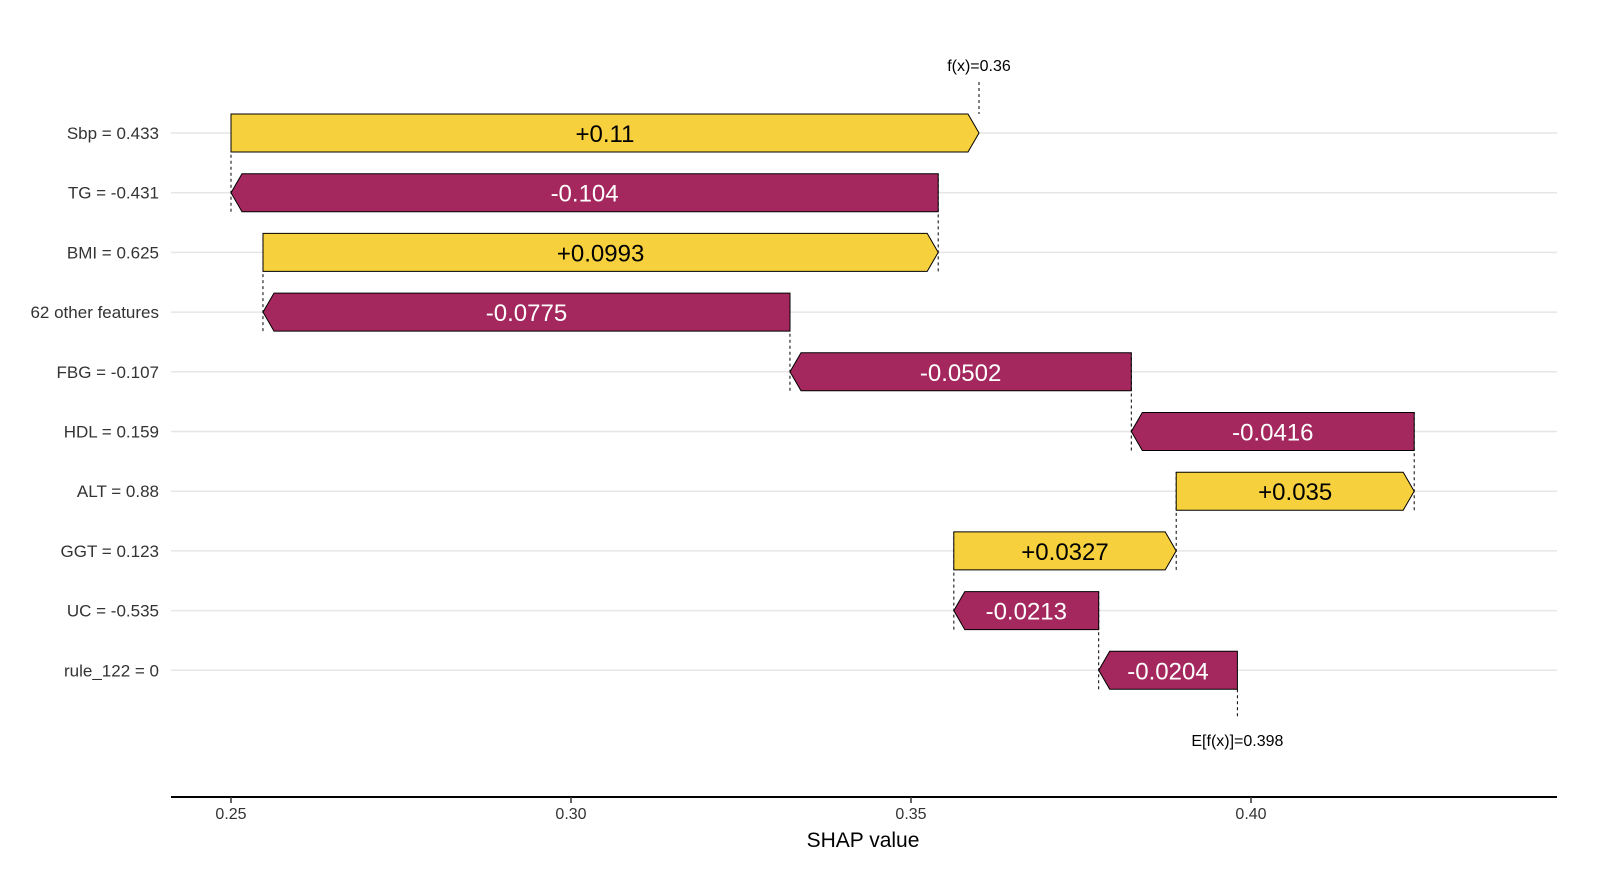 Image resolution: width=1601 pixels, height=876 pixels. Describe the element at coordinates (1237, 741) in the screenshot. I see `base-value-label: E[f(x)]=0.398` at that location.